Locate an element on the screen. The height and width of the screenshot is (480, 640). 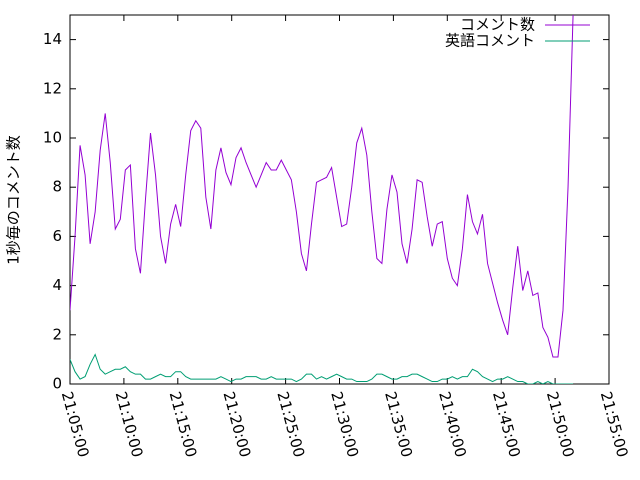
x-tick-label: 21:25:00 is located at coordinates (290, 425).